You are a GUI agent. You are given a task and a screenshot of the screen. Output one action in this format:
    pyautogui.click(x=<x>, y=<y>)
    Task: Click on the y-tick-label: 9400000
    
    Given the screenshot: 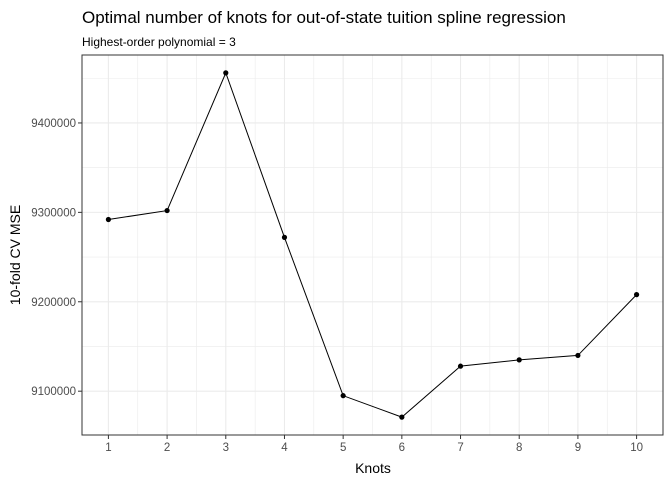 What is the action you would take?
    pyautogui.click(x=53, y=124)
    